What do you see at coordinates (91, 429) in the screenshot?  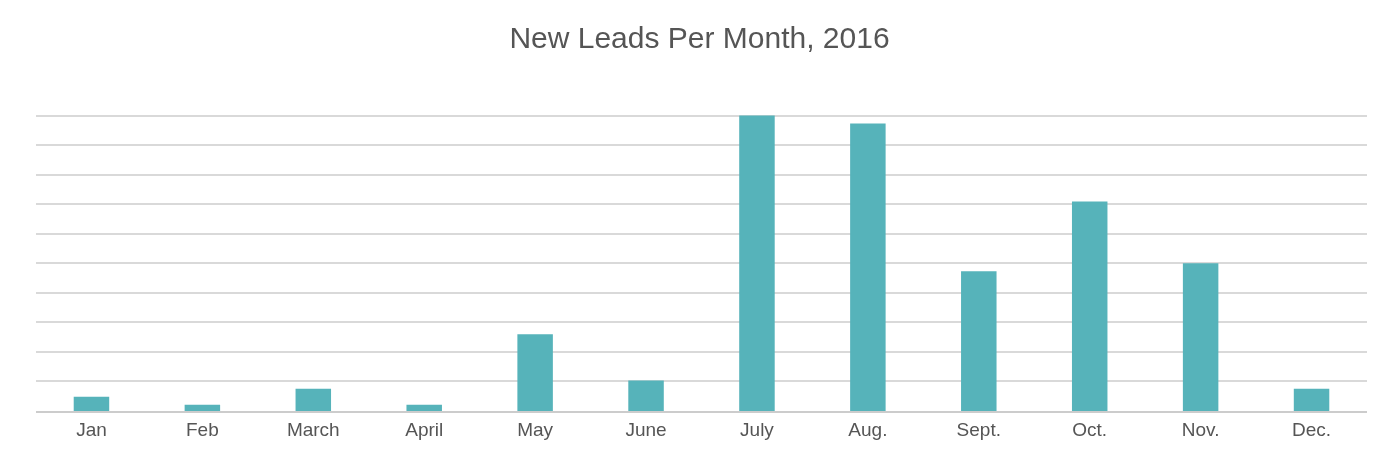 I see `x-tick-label: Jan` at bounding box center [91, 429].